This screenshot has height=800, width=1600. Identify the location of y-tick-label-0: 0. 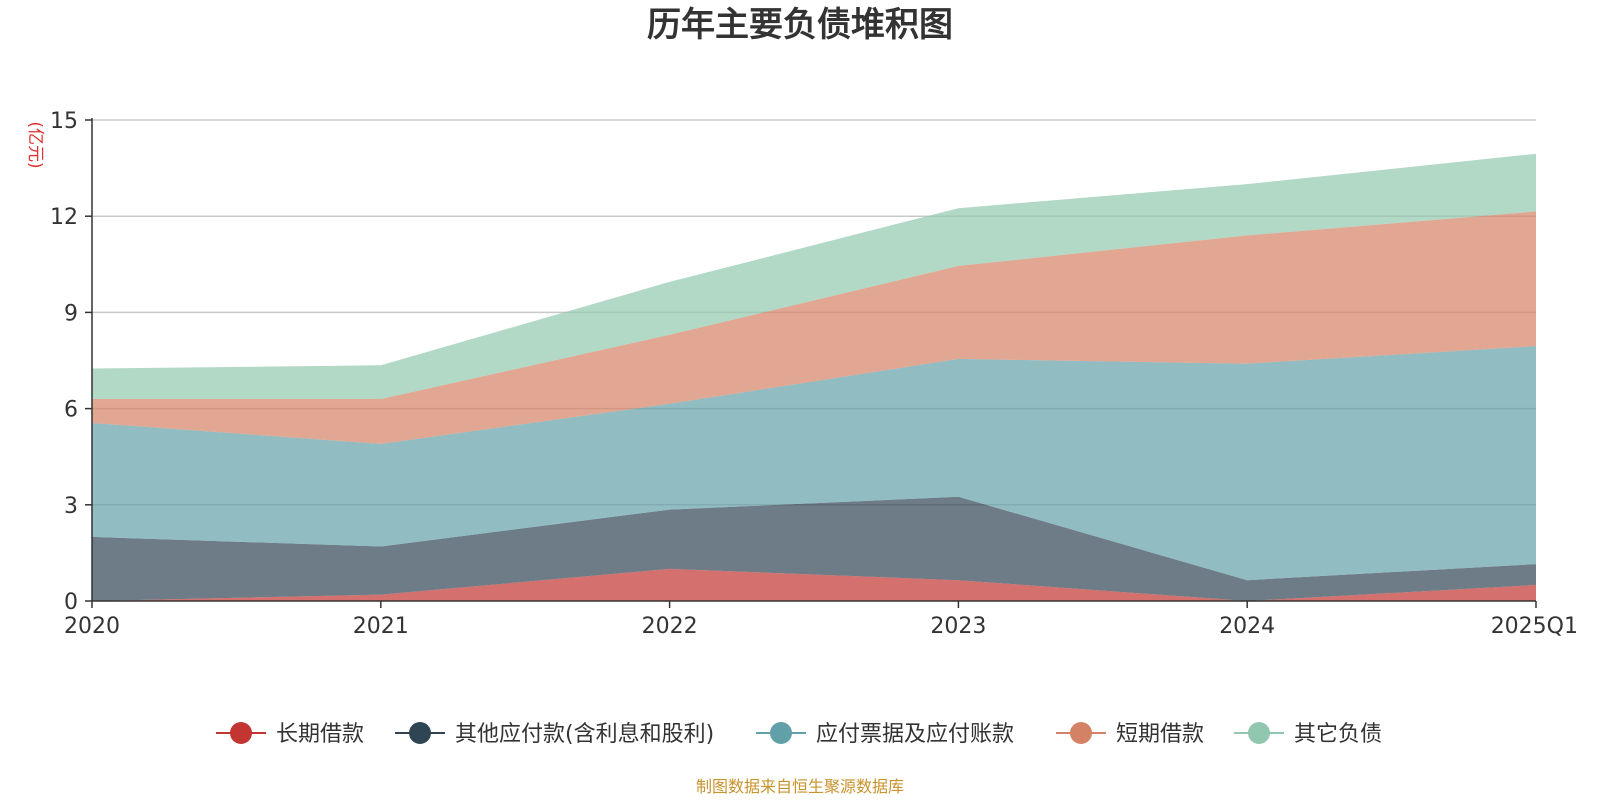
(71, 602).